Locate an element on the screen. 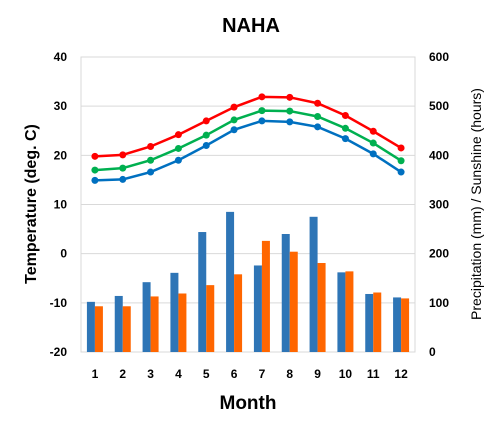 The width and height of the screenshot is (498, 432). right-tick-label: 500 is located at coordinates (439, 106).